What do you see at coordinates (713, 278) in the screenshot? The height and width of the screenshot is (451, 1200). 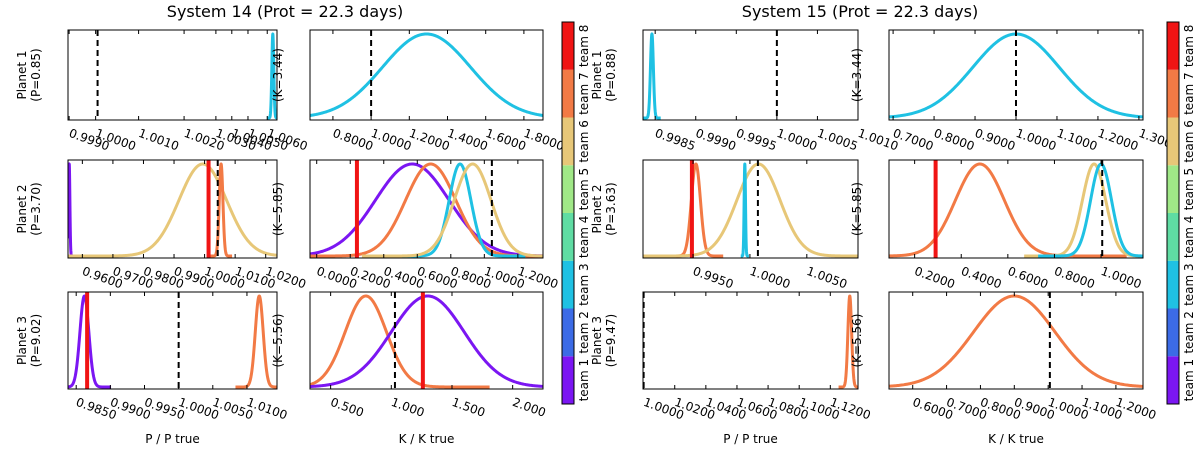 I see `tick-label: 0.9950` at bounding box center [713, 278].